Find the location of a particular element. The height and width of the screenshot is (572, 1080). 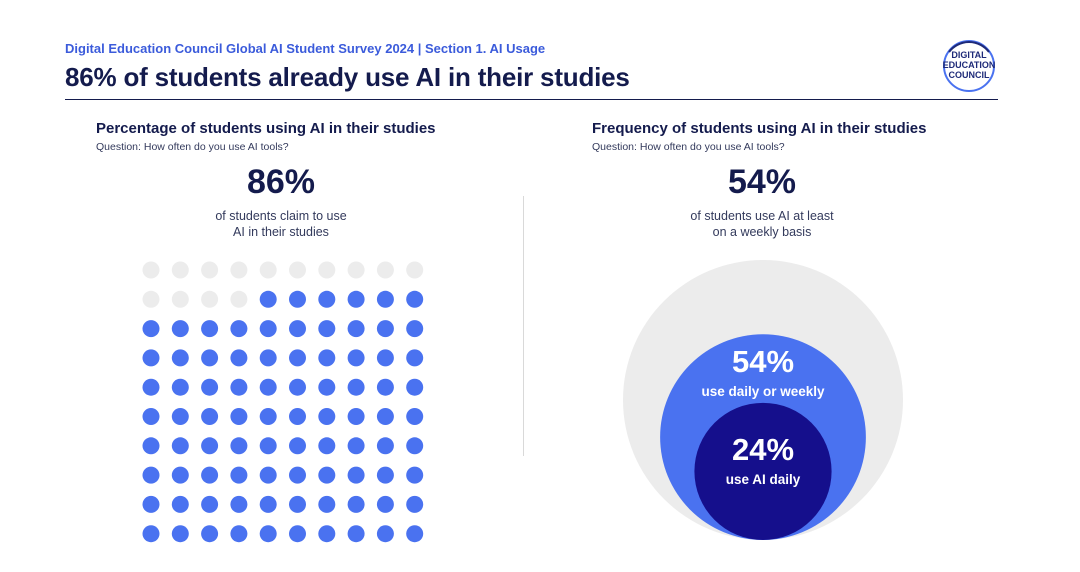

council-logo: DIGITAL EDUCATION COUNCIL is located at coordinates (969, 66).